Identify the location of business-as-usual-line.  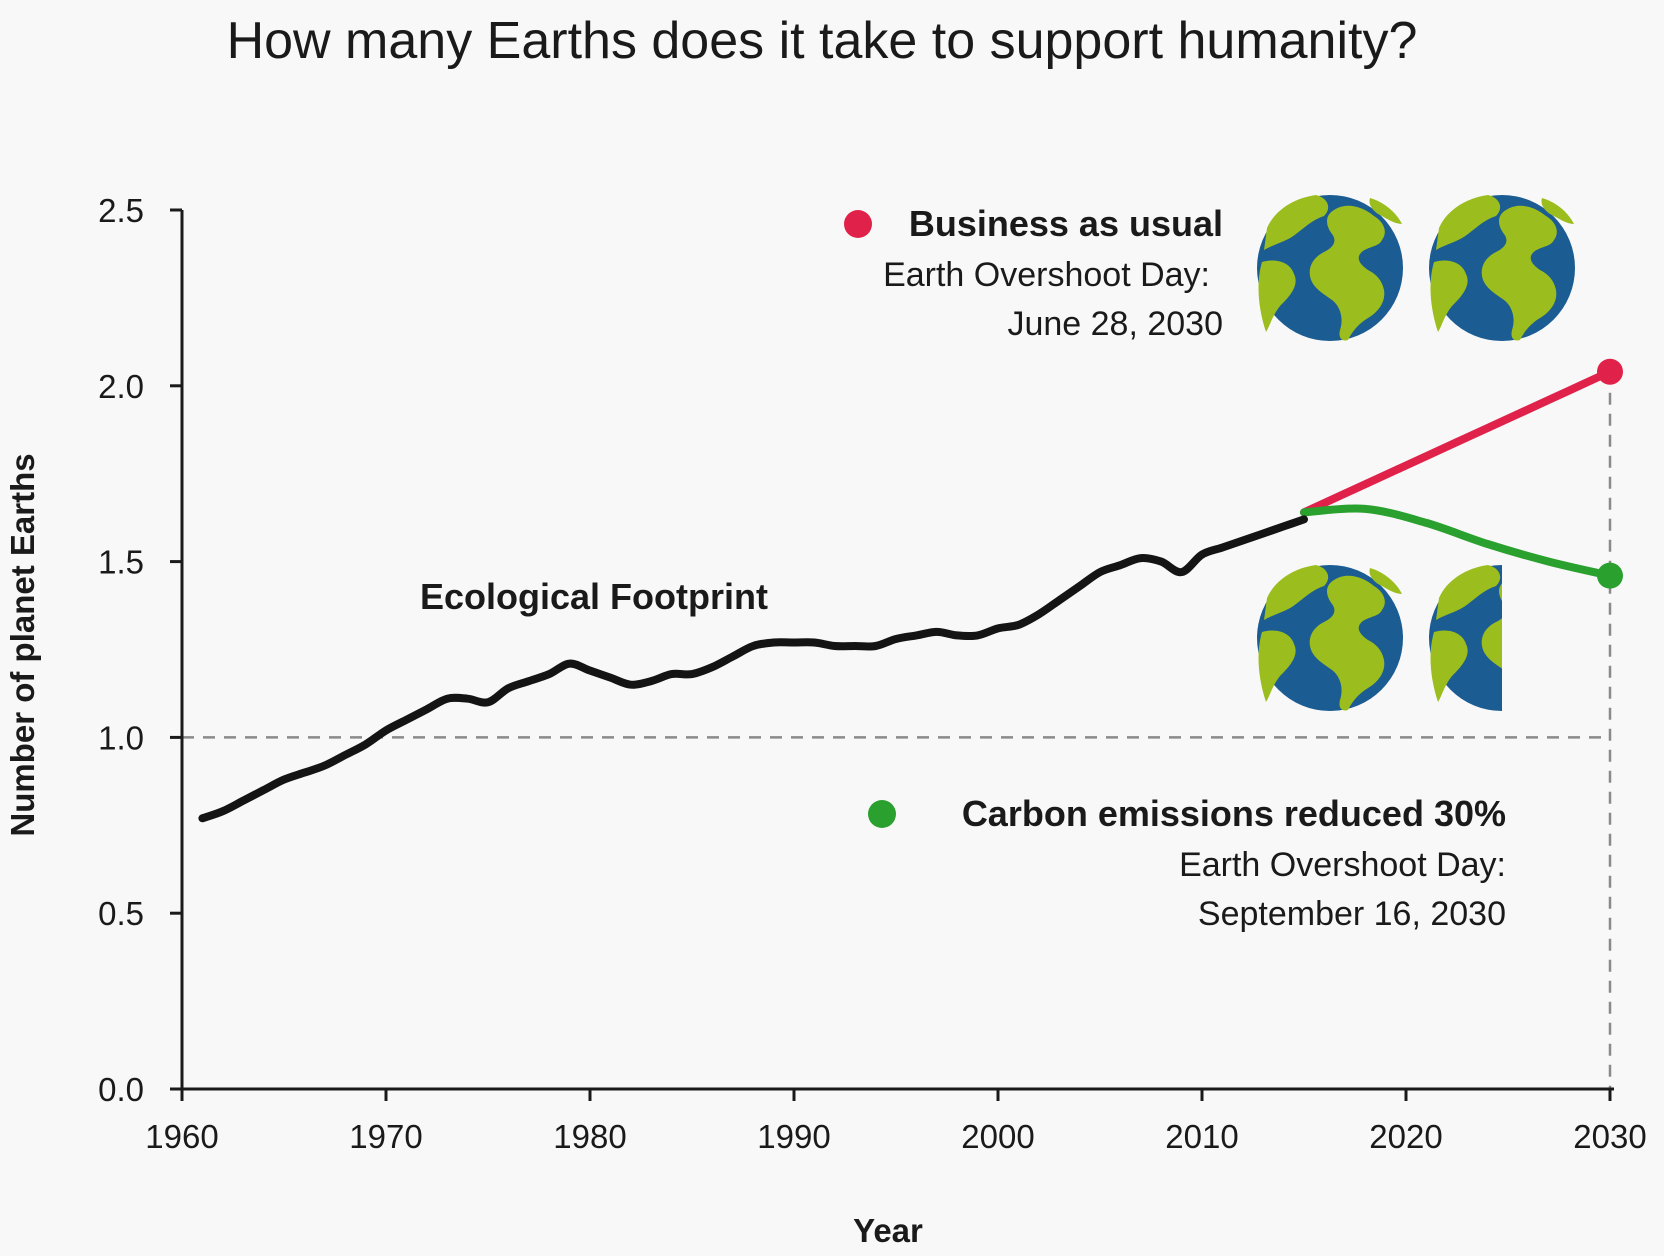
(1457, 442).